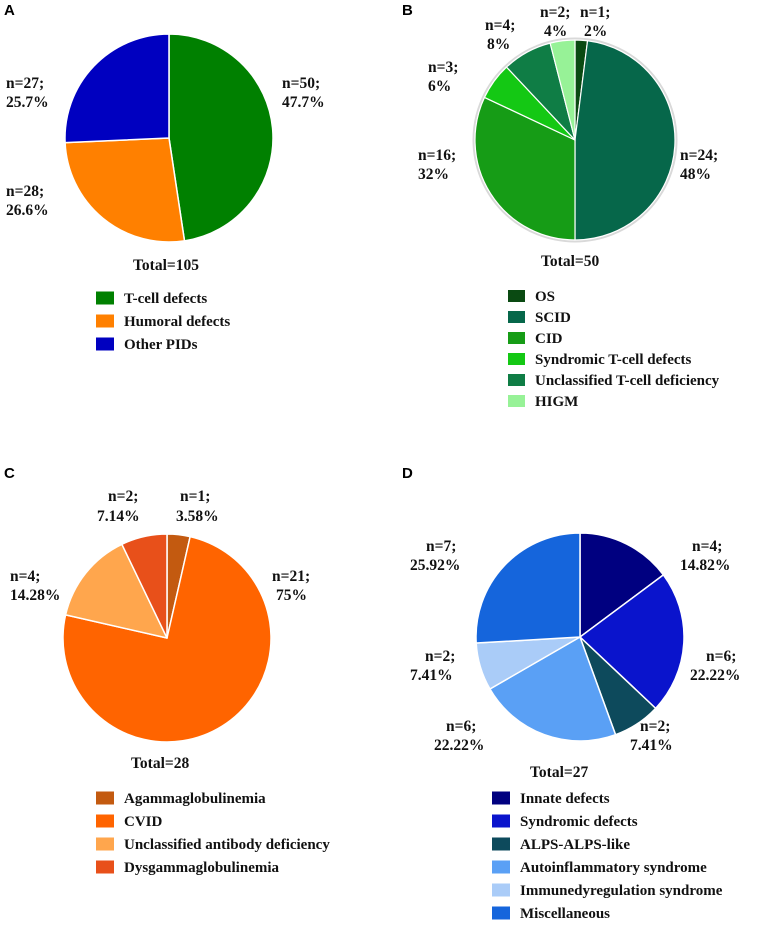 The height and width of the screenshot is (925, 765). What do you see at coordinates (625, 140) in the screenshot?
I see `pie-slice-scid` at bounding box center [625, 140].